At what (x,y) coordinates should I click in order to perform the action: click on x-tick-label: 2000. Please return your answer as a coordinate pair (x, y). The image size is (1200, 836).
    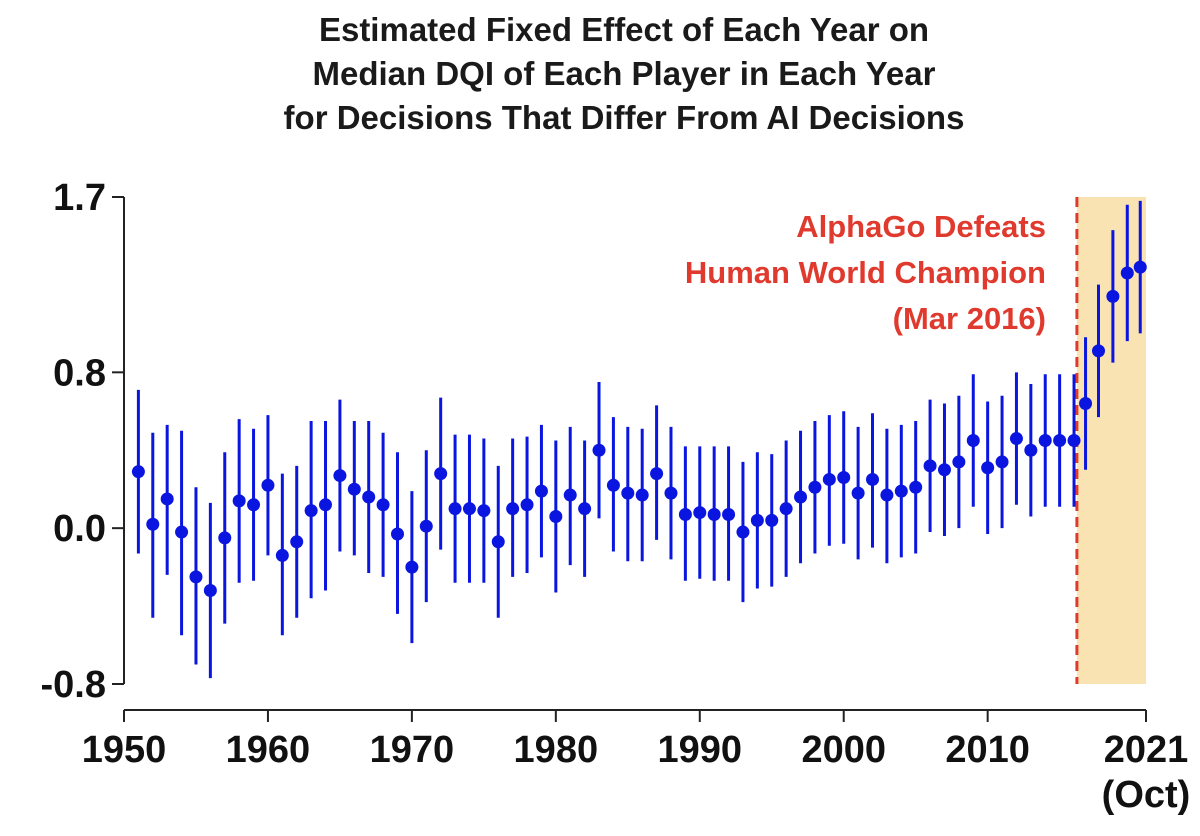
    Looking at the image, I should click on (843, 750).